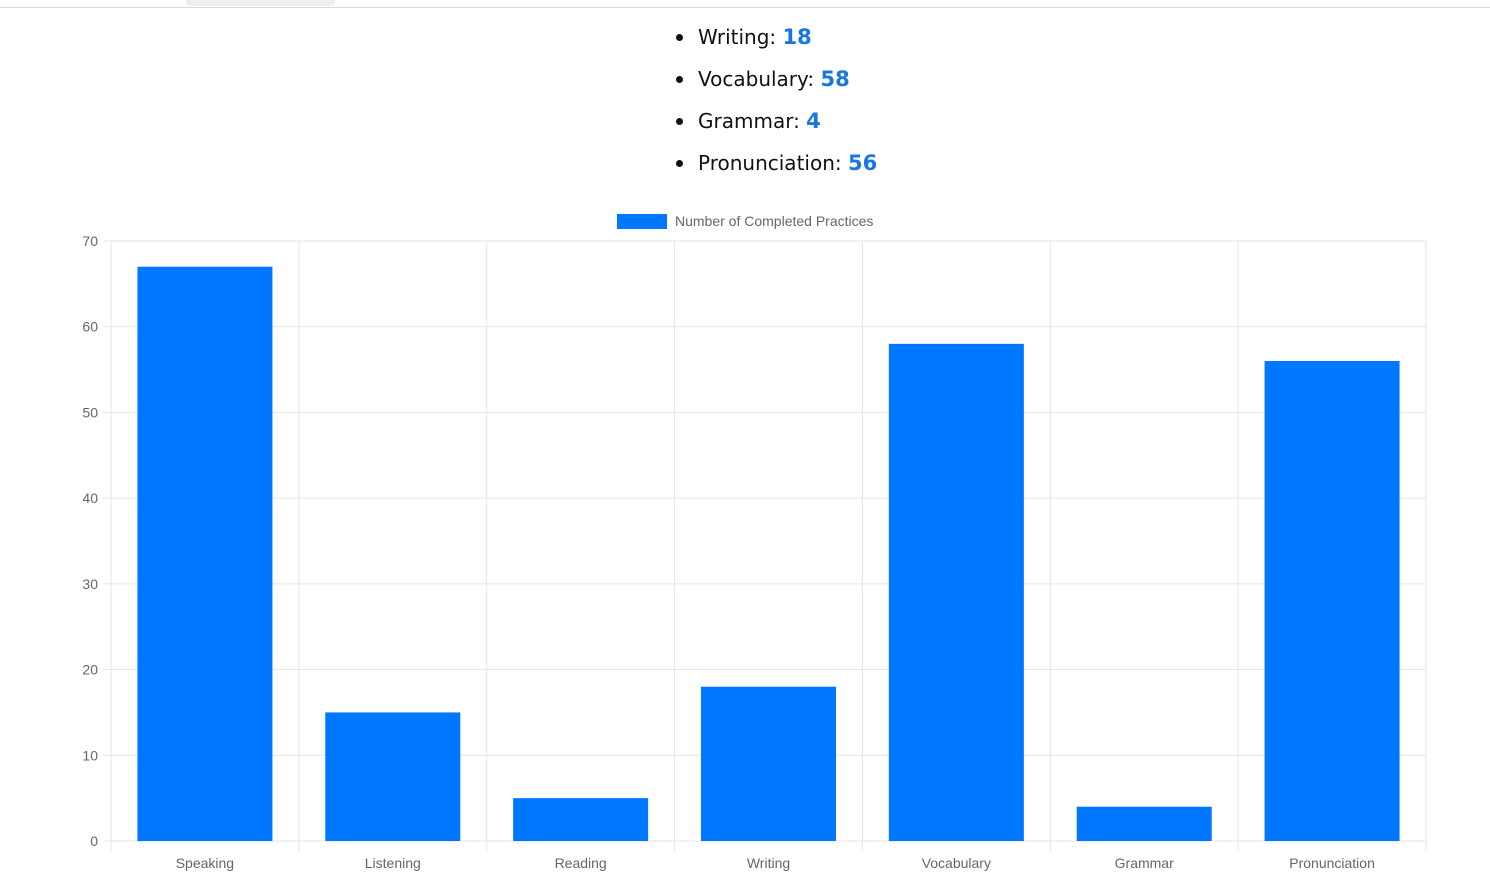 The image size is (1490, 887). I want to click on stat-item-writing: Writing: 18, so click(774, 41).